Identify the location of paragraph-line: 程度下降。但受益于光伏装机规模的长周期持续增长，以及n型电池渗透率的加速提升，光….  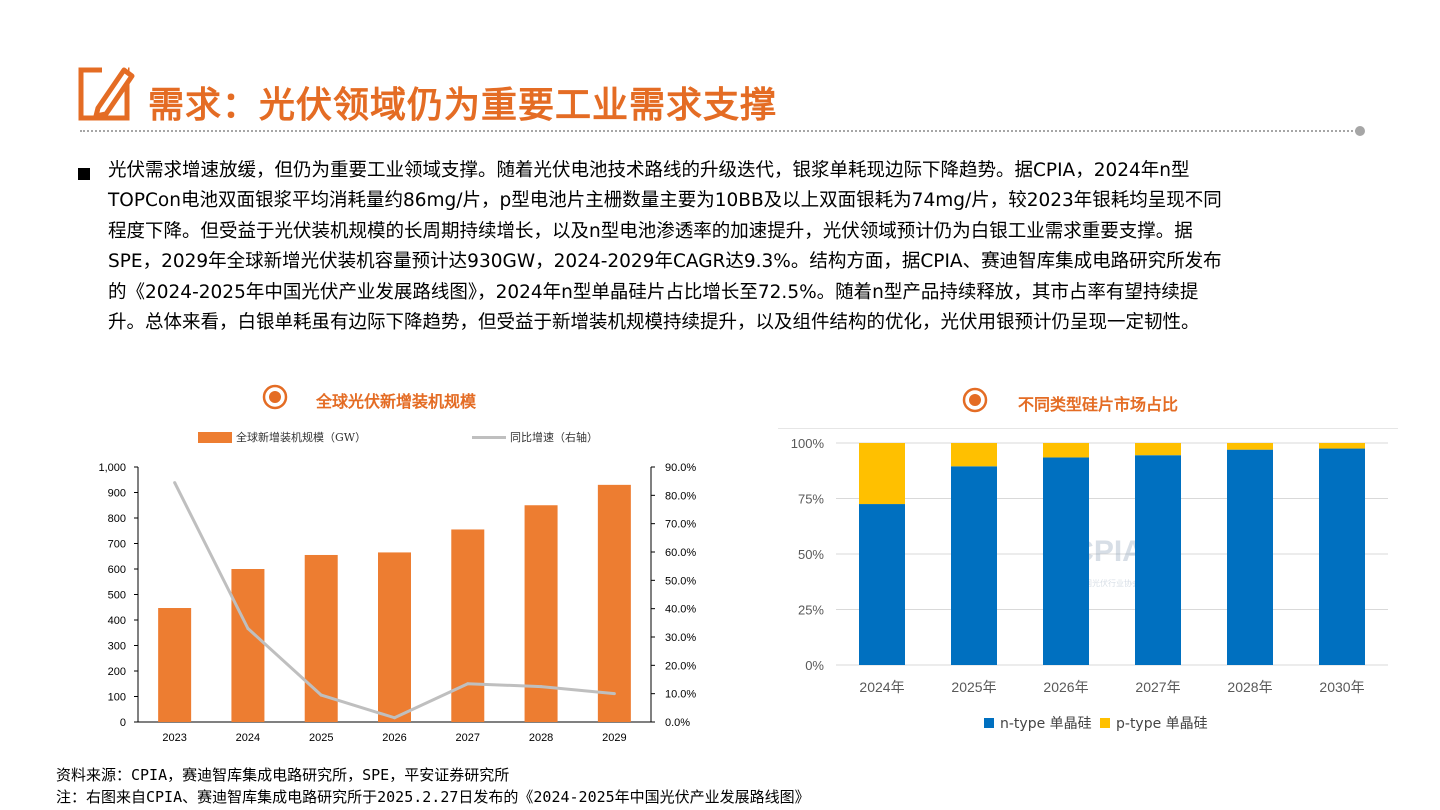
(650, 231).